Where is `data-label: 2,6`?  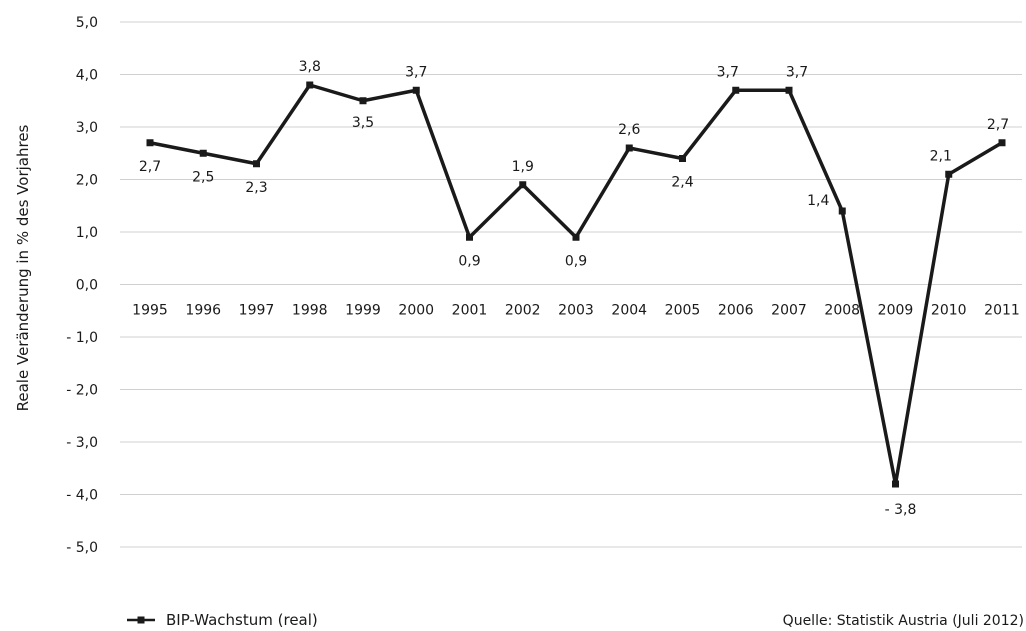 data-label: 2,6 is located at coordinates (629, 130).